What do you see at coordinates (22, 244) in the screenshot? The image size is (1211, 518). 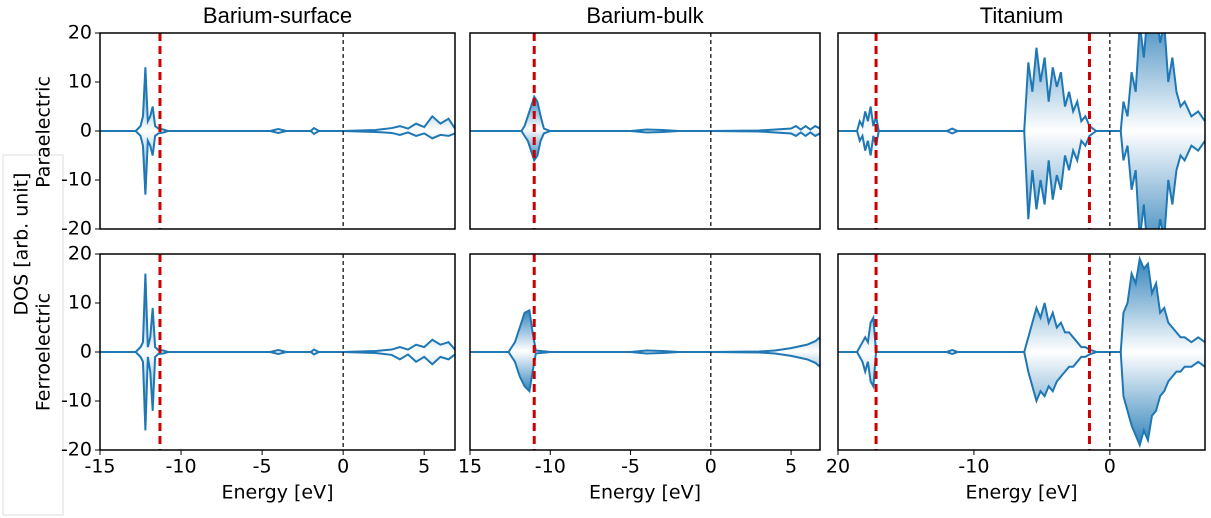 I see `y-axis-label: DOS [arb. unit]` at bounding box center [22, 244].